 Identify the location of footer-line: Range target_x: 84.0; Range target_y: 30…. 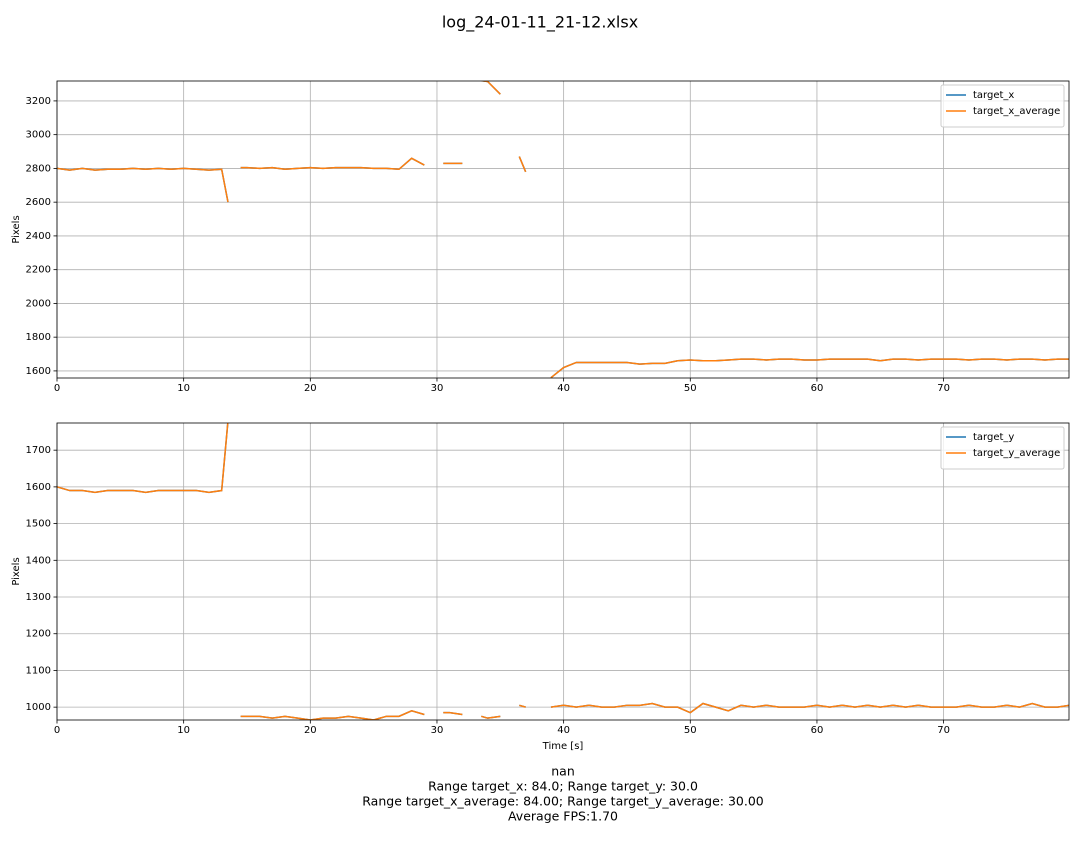
(563, 786).